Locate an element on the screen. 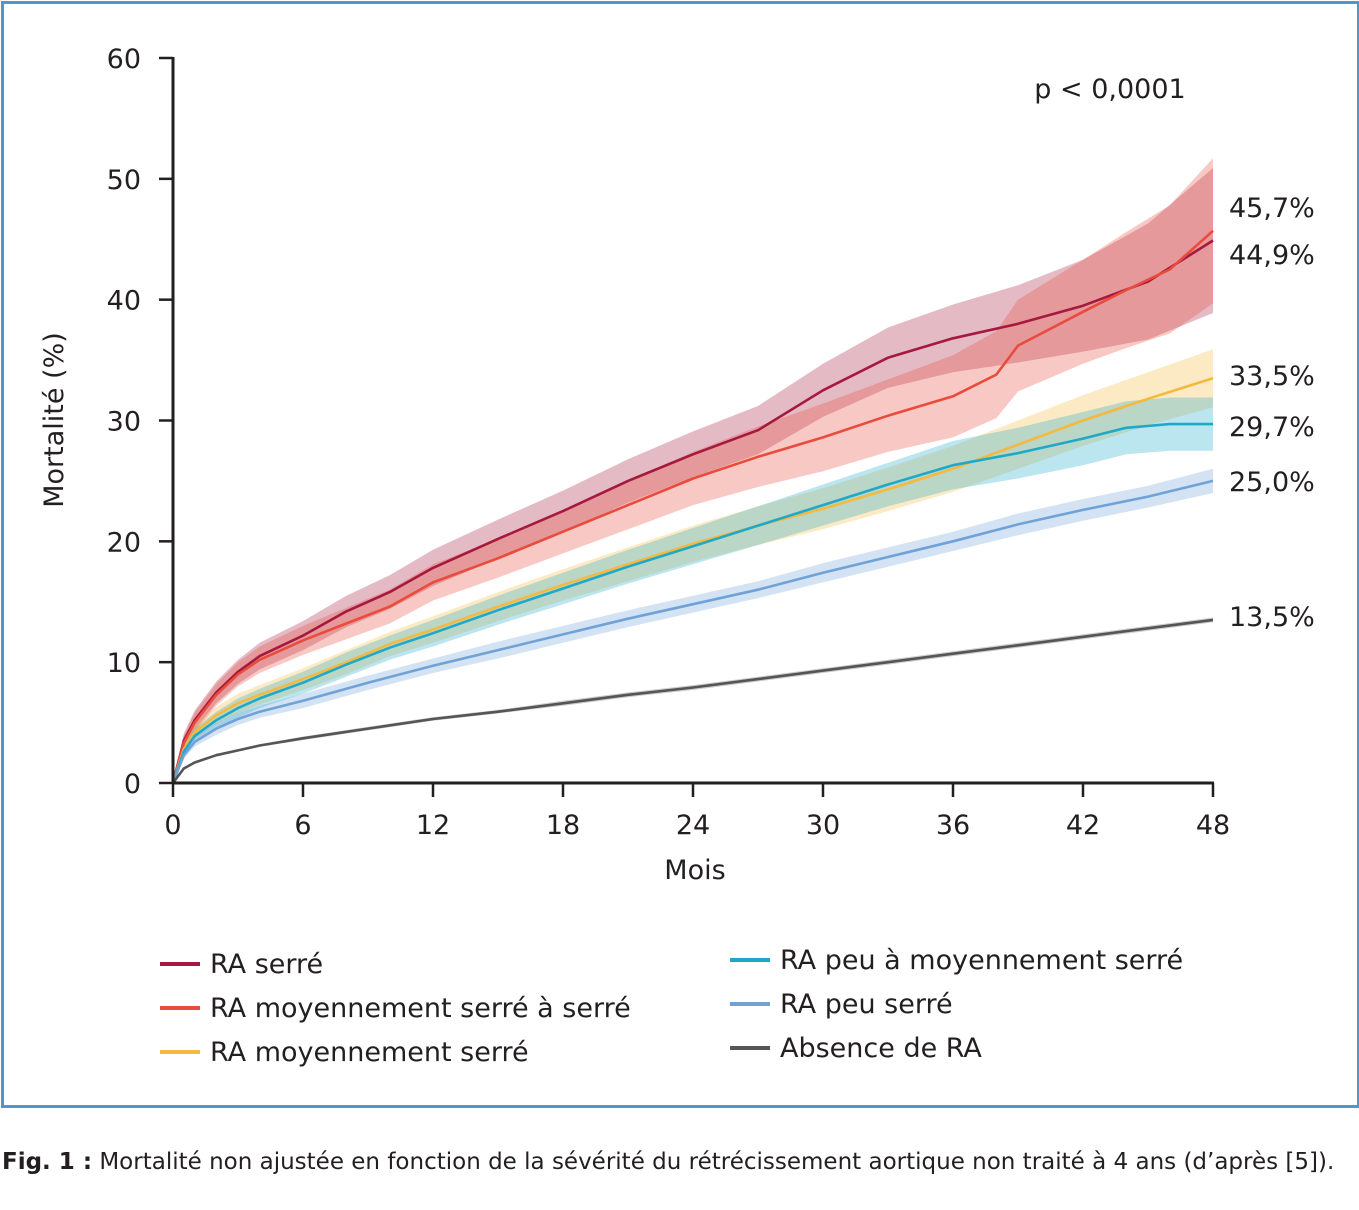 The height and width of the screenshot is (1210, 1359). end-label: 13,5% is located at coordinates (1272, 617).